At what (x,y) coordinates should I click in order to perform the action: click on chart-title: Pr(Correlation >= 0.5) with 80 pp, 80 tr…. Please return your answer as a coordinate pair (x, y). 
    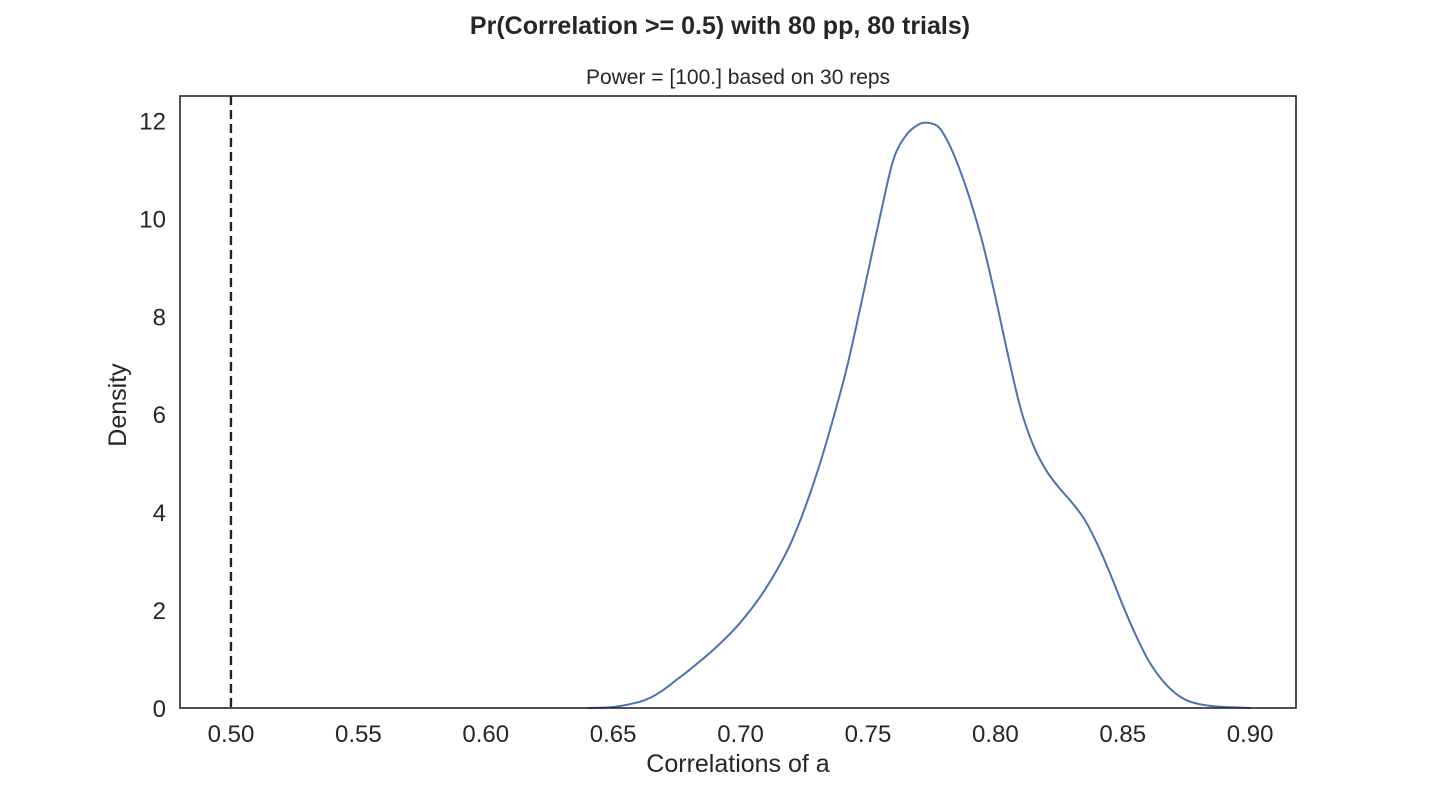
    Looking at the image, I should click on (720, 26).